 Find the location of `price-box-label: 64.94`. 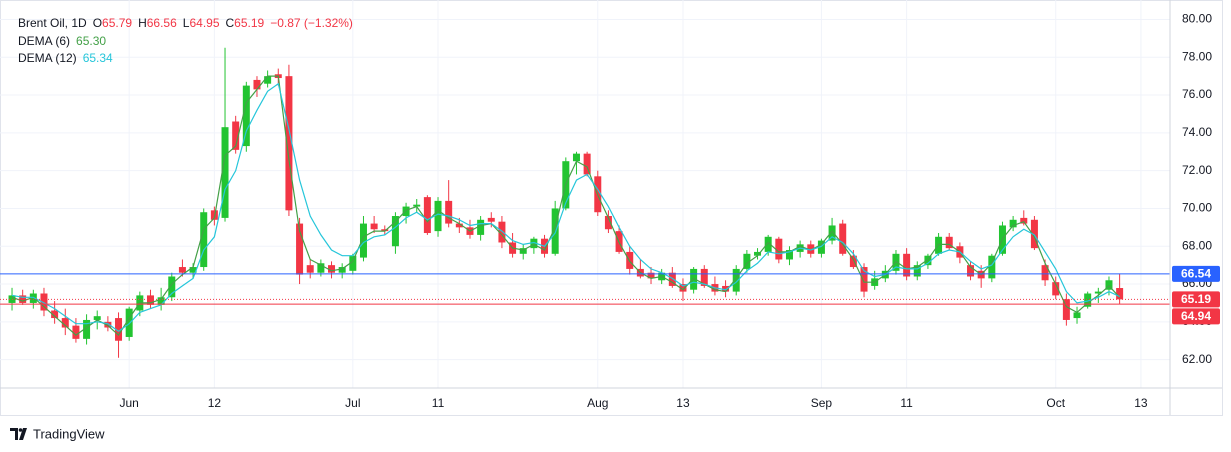

price-box-label: 64.94 is located at coordinates (1196, 316).